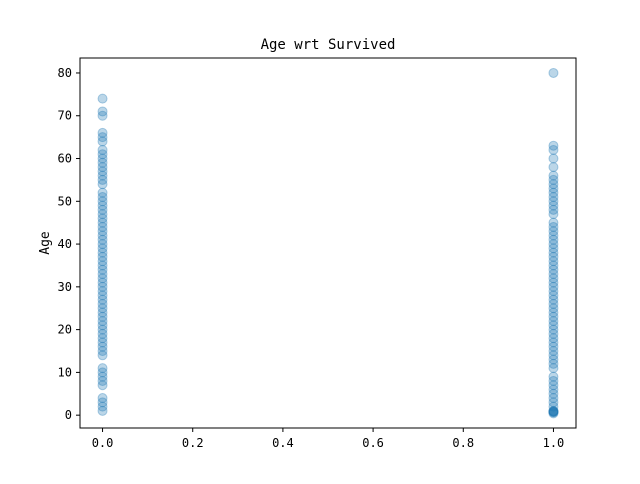  What do you see at coordinates (65, 244) in the screenshot?
I see `y-tick-label: 40` at bounding box center [65, 244].